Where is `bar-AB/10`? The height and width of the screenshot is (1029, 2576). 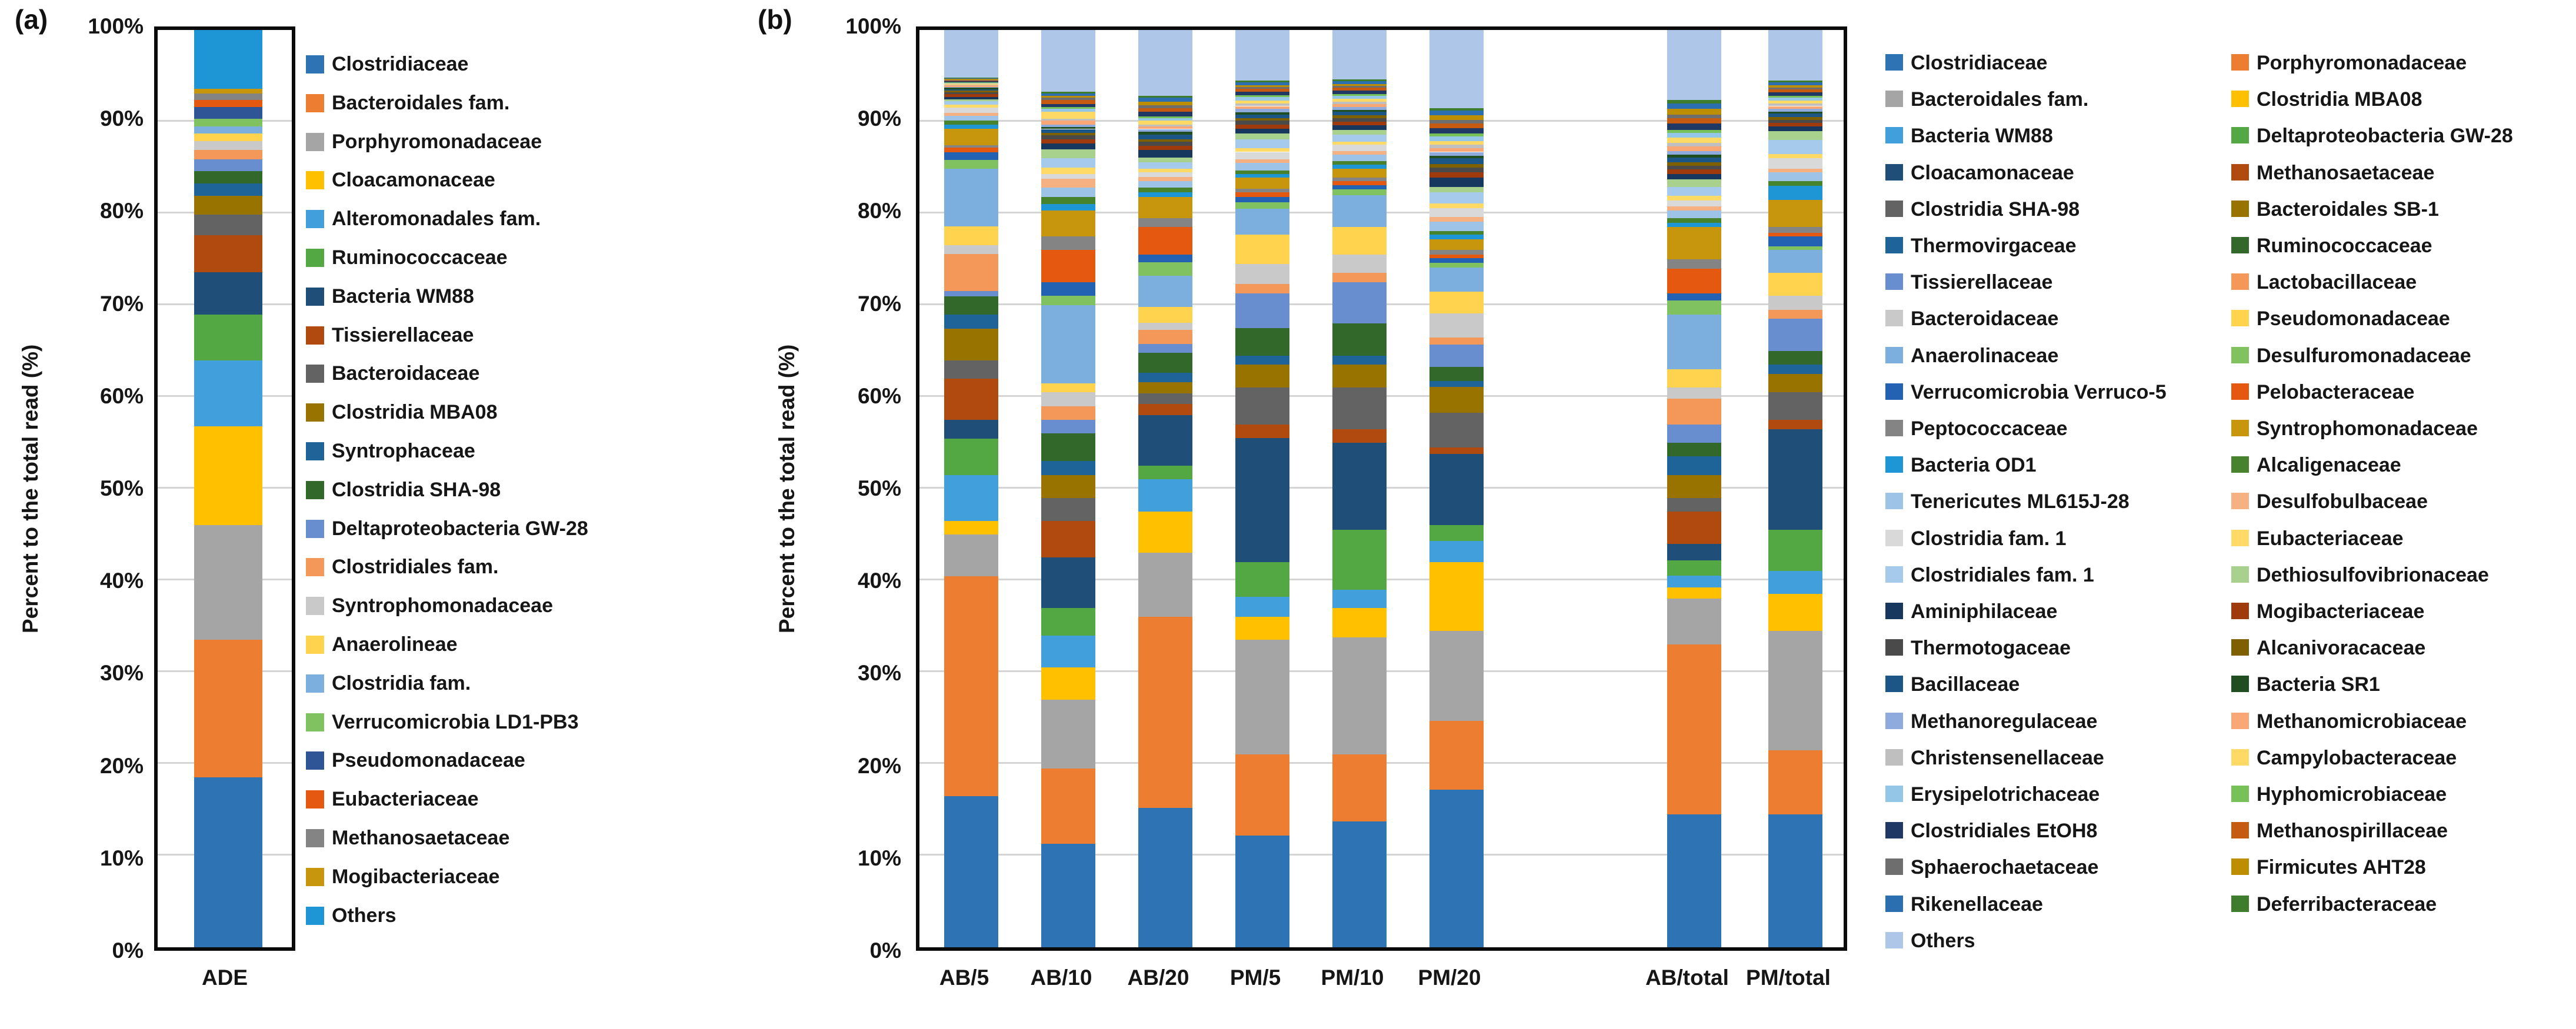
bar-AB/10 is located at coordinates (1068, 488).